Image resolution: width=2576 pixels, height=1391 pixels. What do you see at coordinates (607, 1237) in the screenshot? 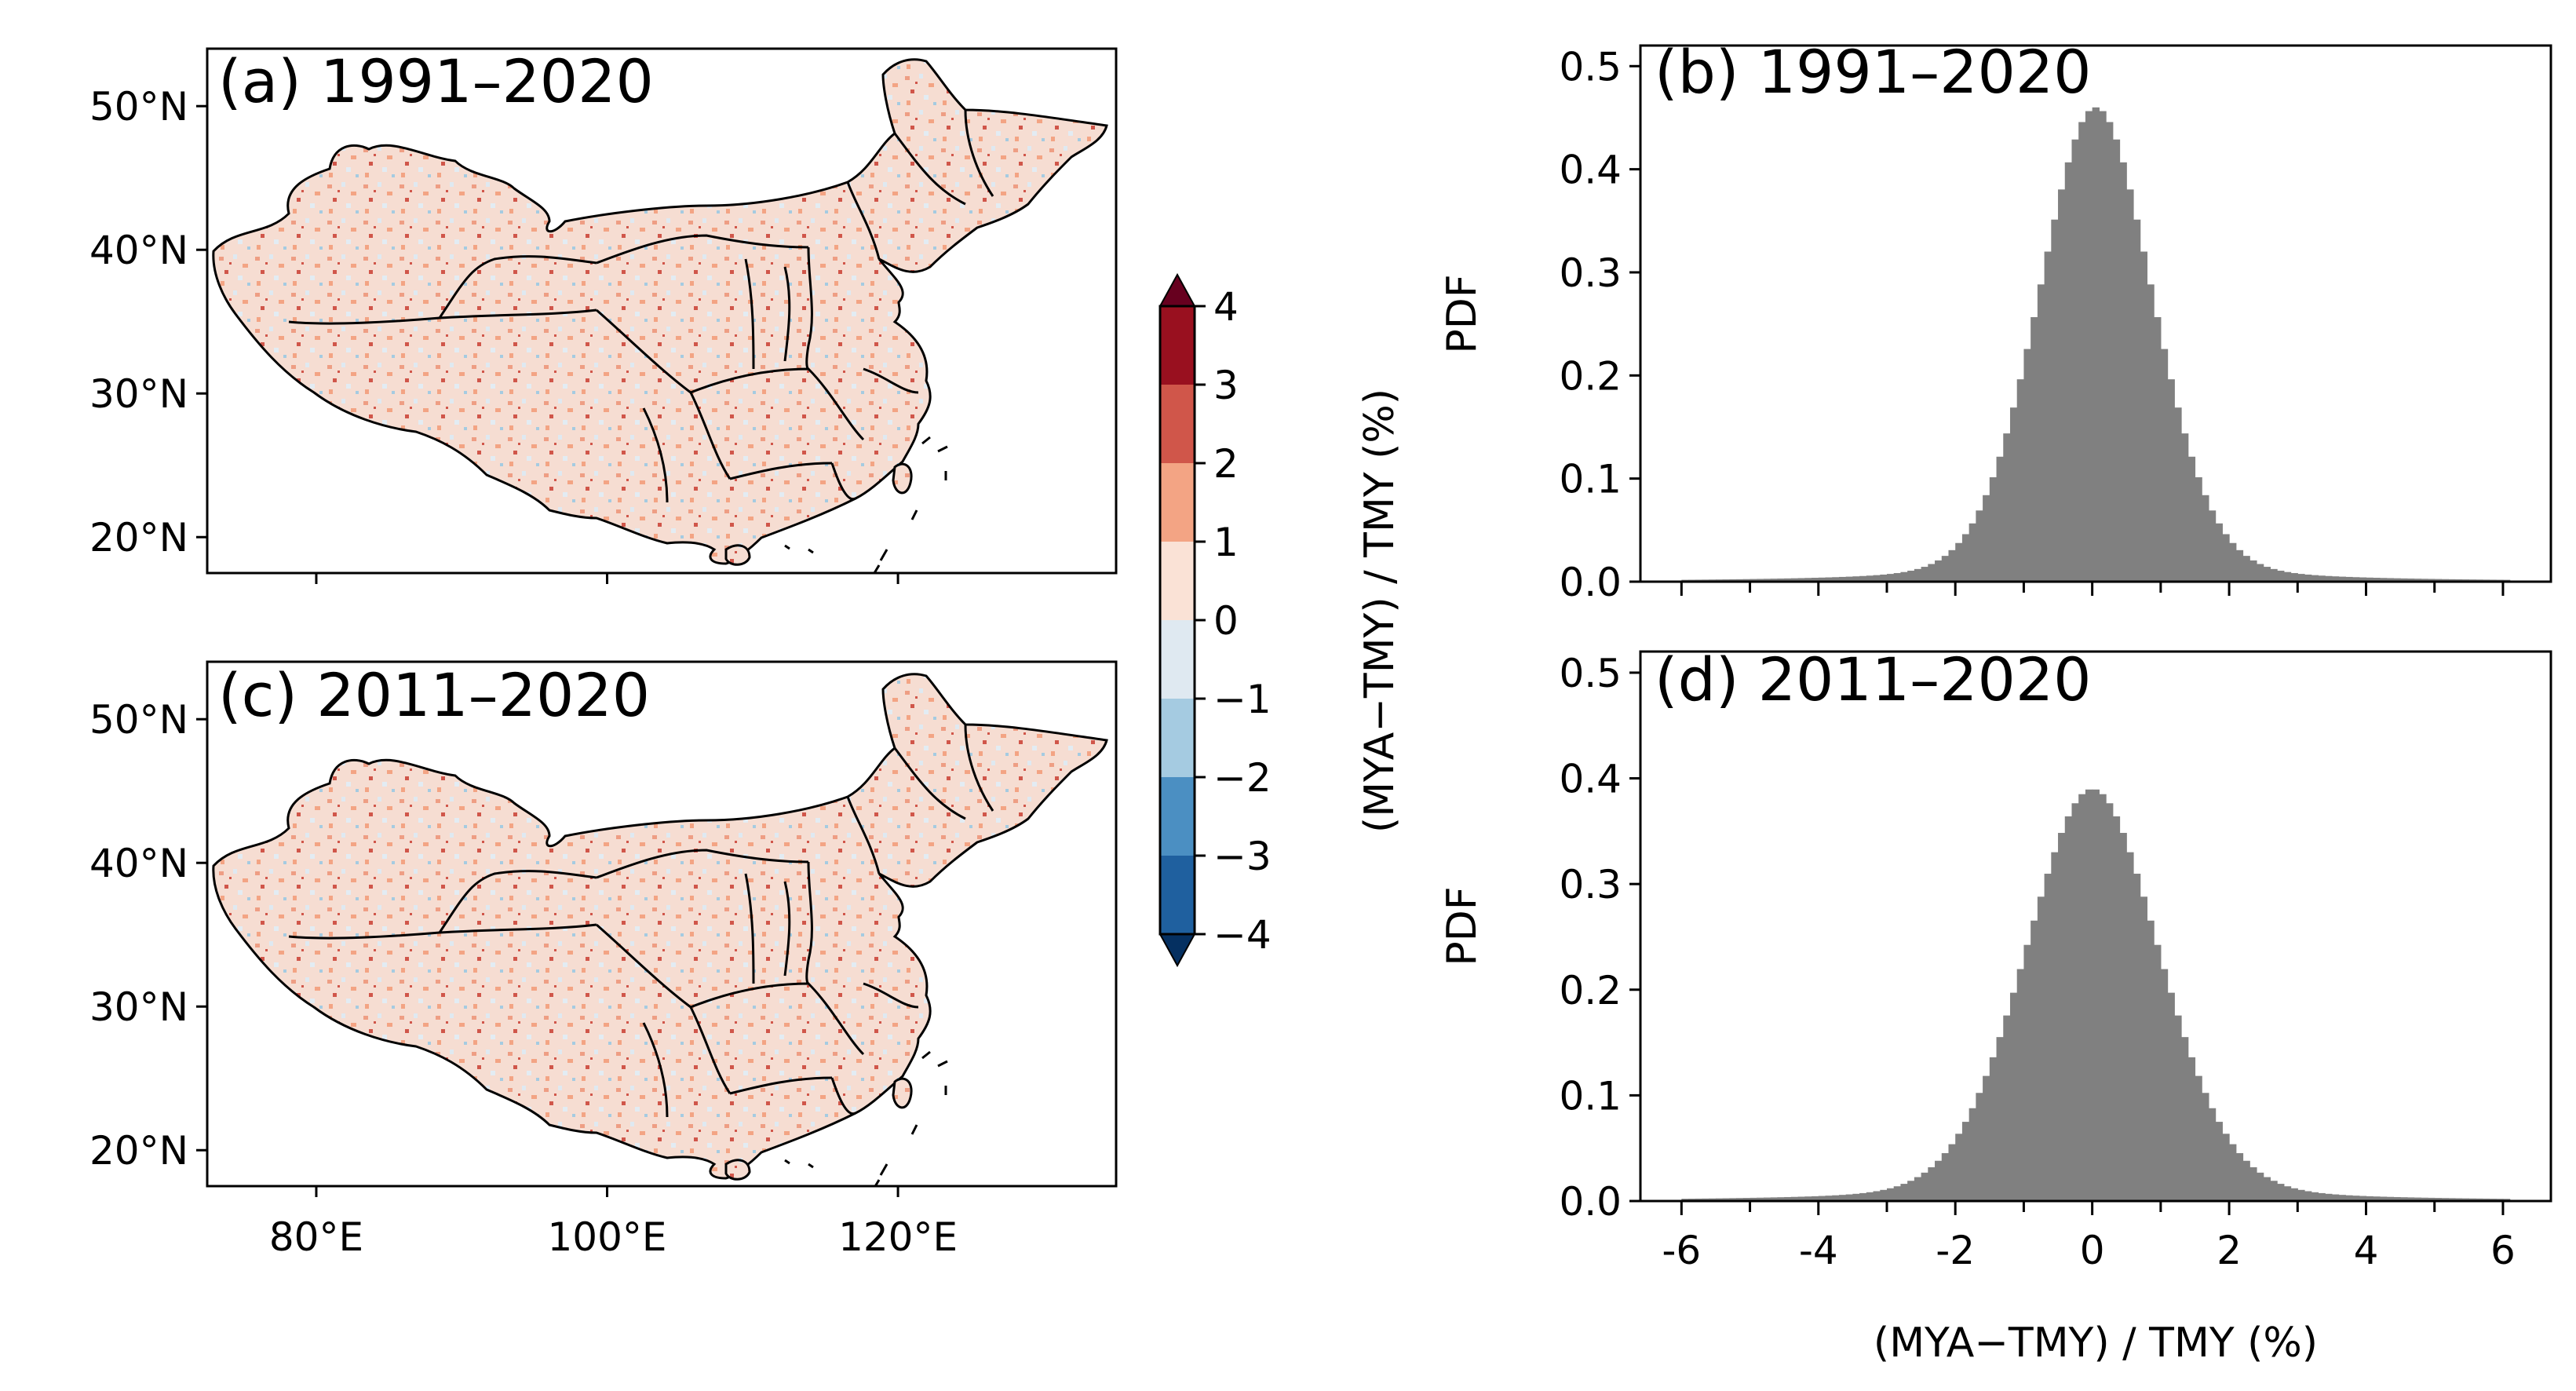
I see `map-xtick-label: 100°E` at bounding box center [607, 1237].